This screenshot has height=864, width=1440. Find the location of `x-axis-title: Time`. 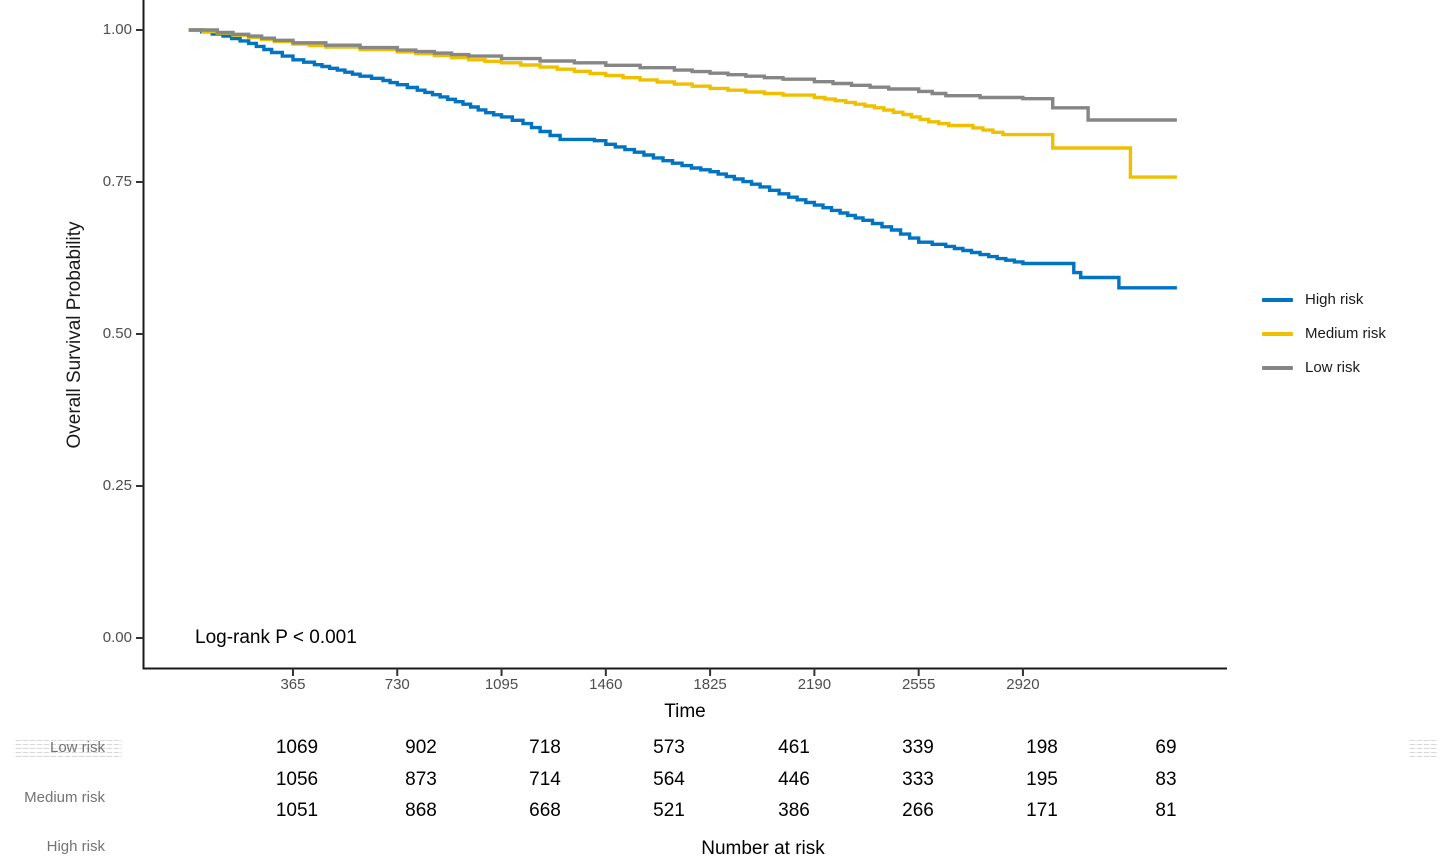

x-axis-title: Time is located at coordinates (685, 711).